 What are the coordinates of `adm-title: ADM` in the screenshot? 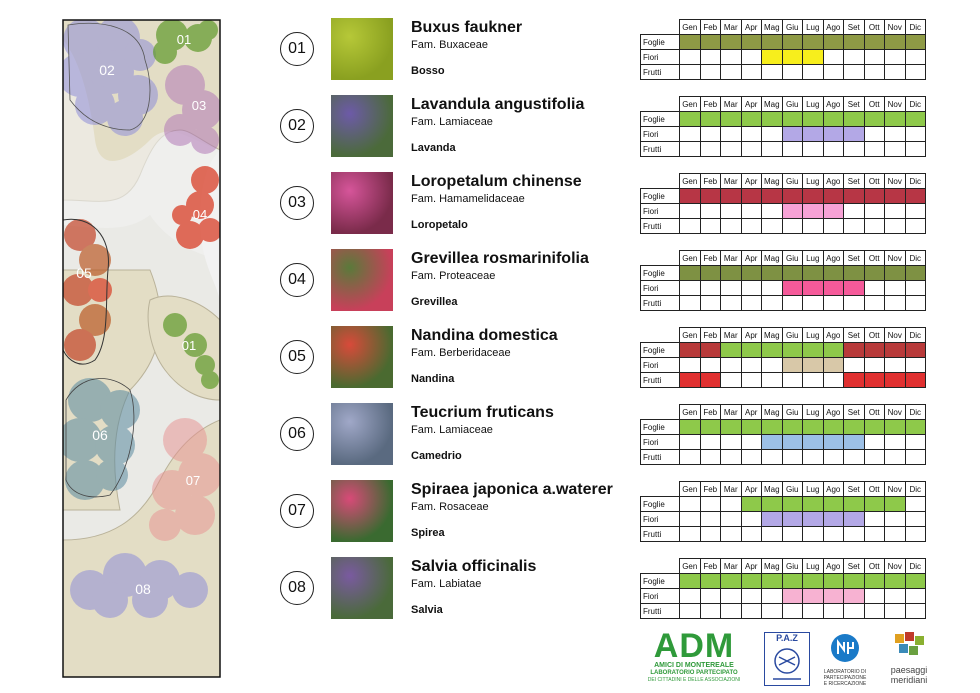 It's located at (694, 646).